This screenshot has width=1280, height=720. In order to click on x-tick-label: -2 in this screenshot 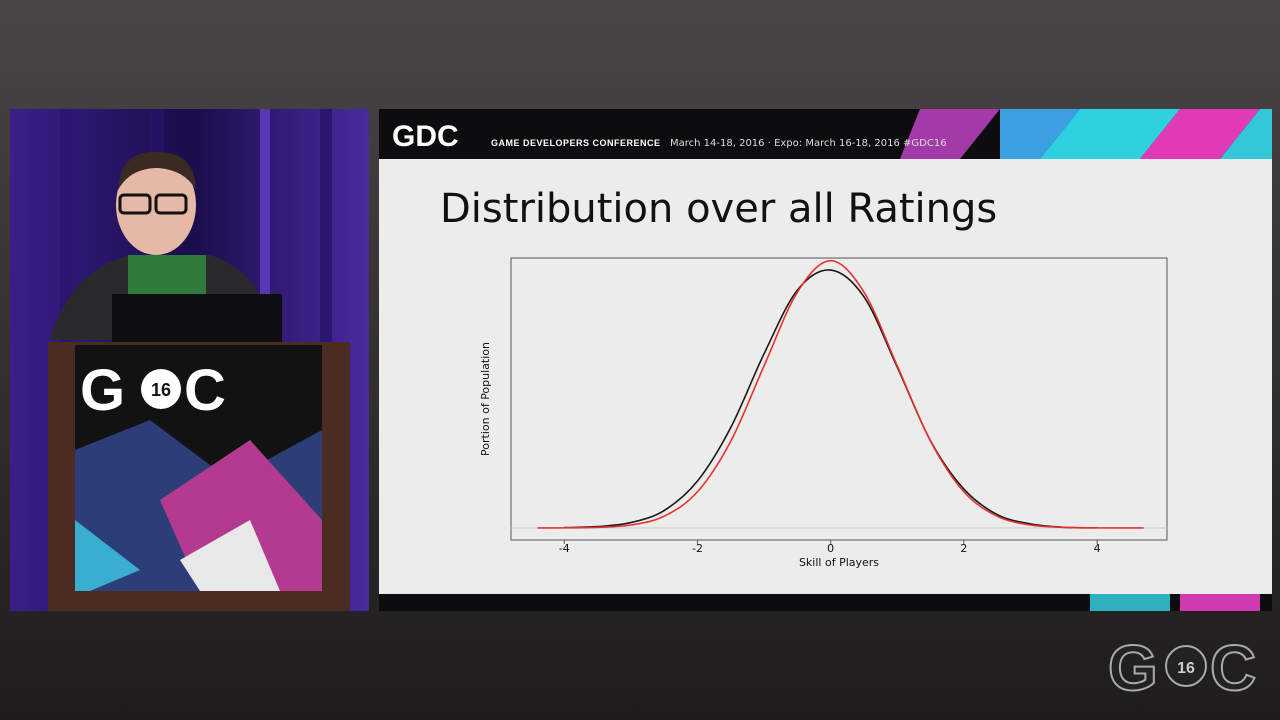, I will do `click(697, 548)`.